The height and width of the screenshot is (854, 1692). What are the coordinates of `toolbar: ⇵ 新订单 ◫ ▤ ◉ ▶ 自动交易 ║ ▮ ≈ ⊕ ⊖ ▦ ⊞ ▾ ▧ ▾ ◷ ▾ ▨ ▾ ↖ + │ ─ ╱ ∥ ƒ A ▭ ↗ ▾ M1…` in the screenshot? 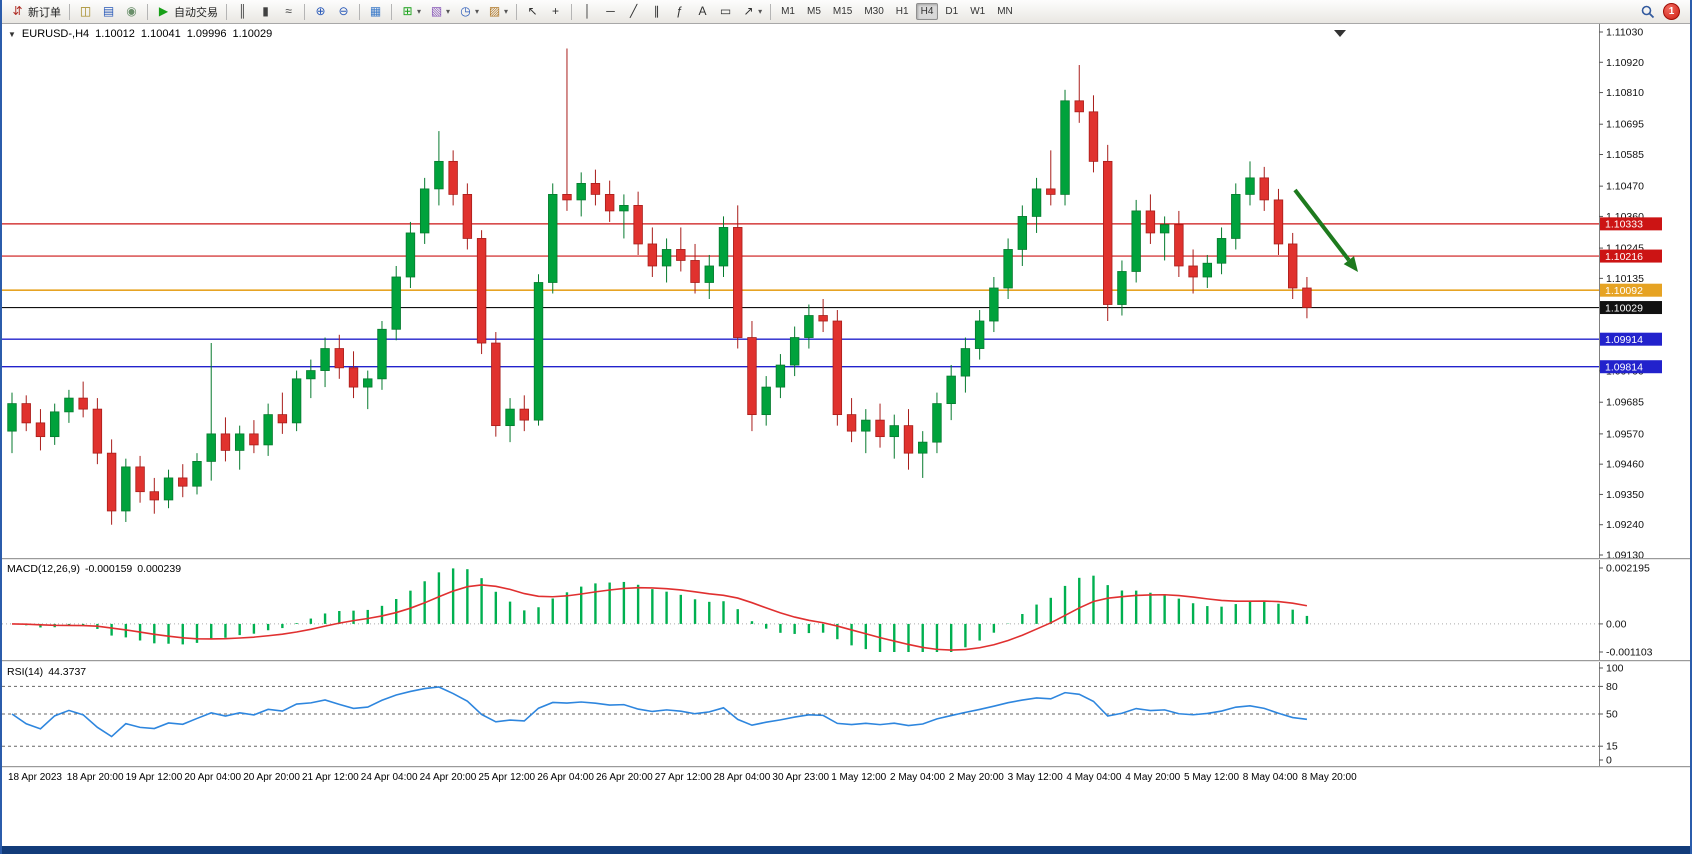 It's located at (846, 12).